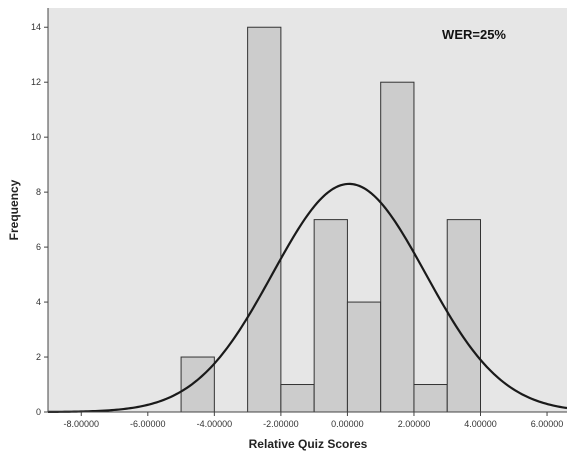  What do you see at coordinates (39, 219) in the screenshot?
I see `y-ticks-group: 0 2 4 6 8 10 12 14` at bounding box center [39, 219].